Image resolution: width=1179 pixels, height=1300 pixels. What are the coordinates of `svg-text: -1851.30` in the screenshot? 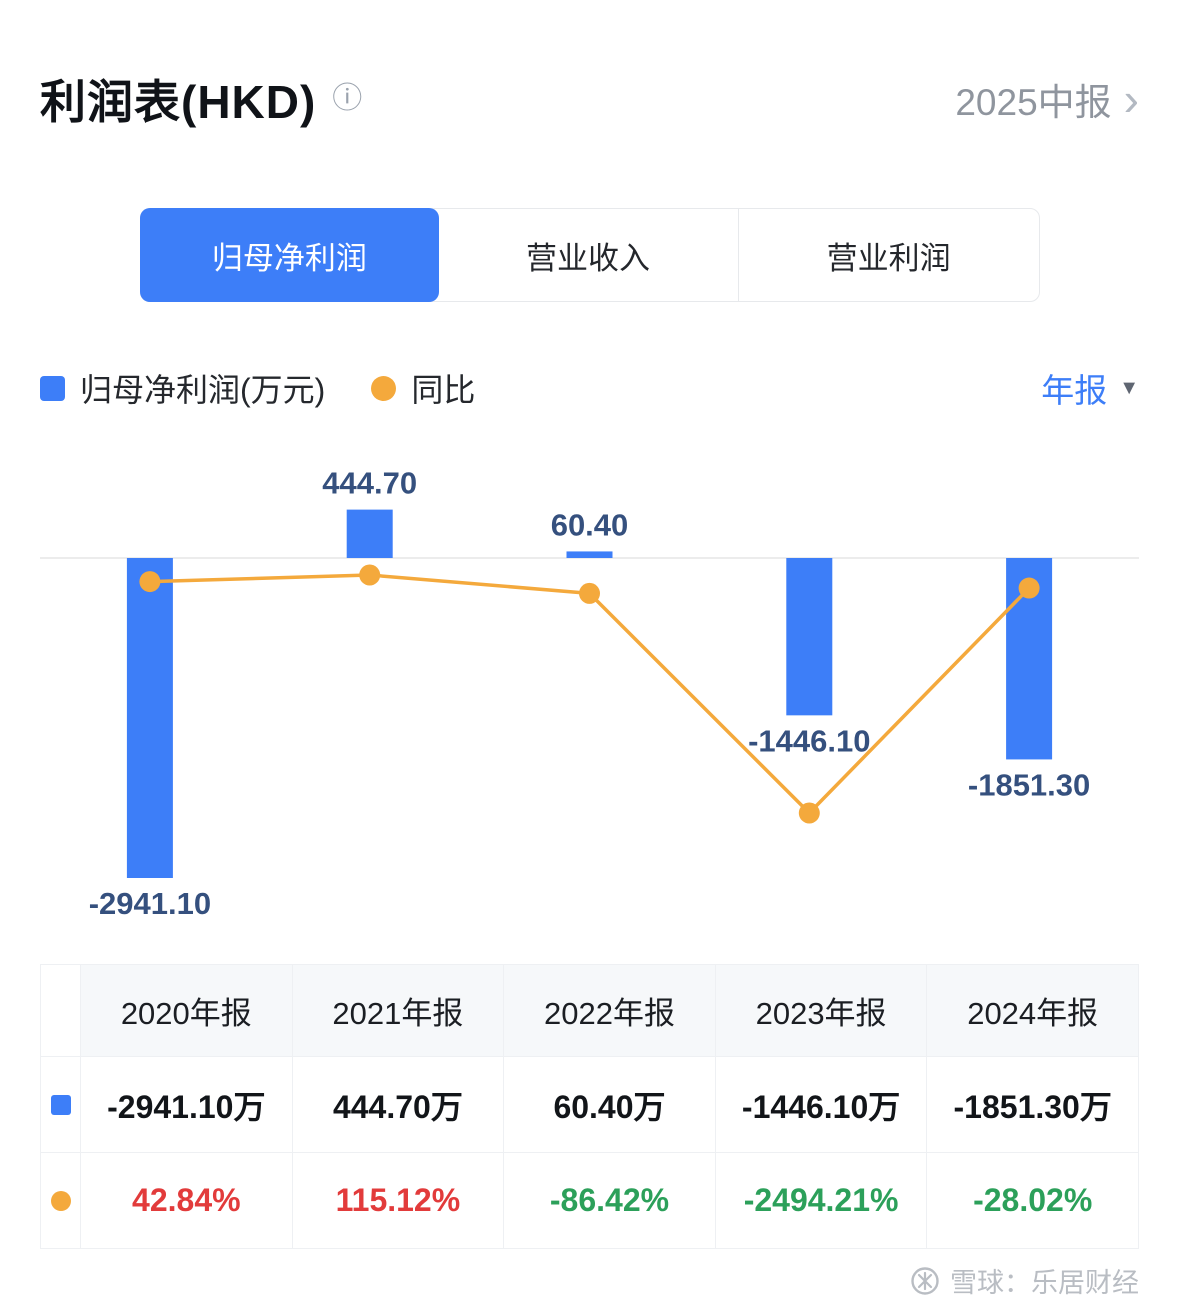 It's located at (1029, 784).